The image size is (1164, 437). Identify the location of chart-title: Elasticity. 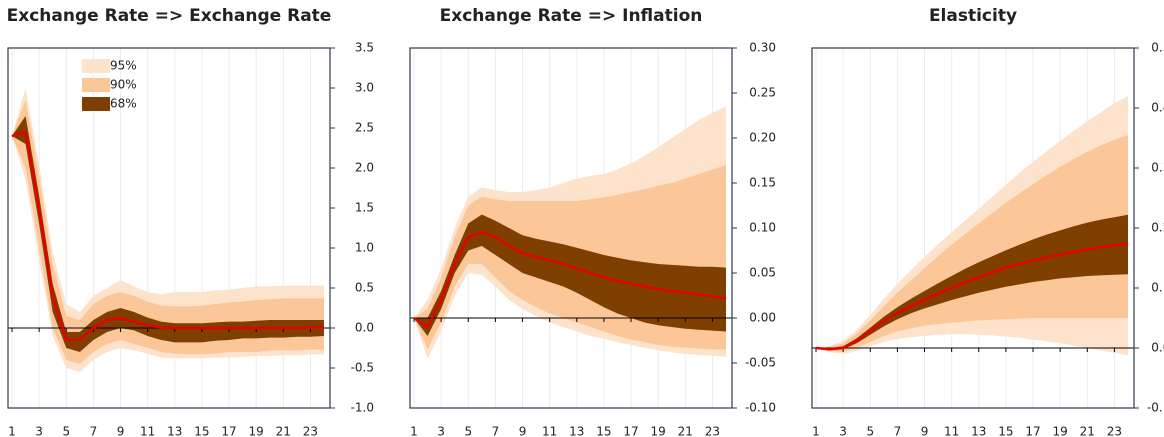
(973, 16).